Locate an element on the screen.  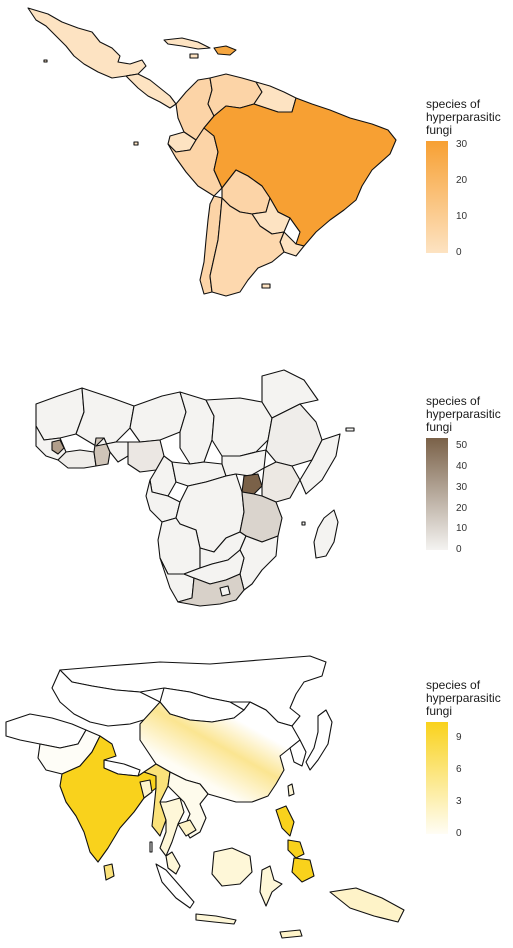
country-burkina-togo-benin is located at coordinates (113, 450).